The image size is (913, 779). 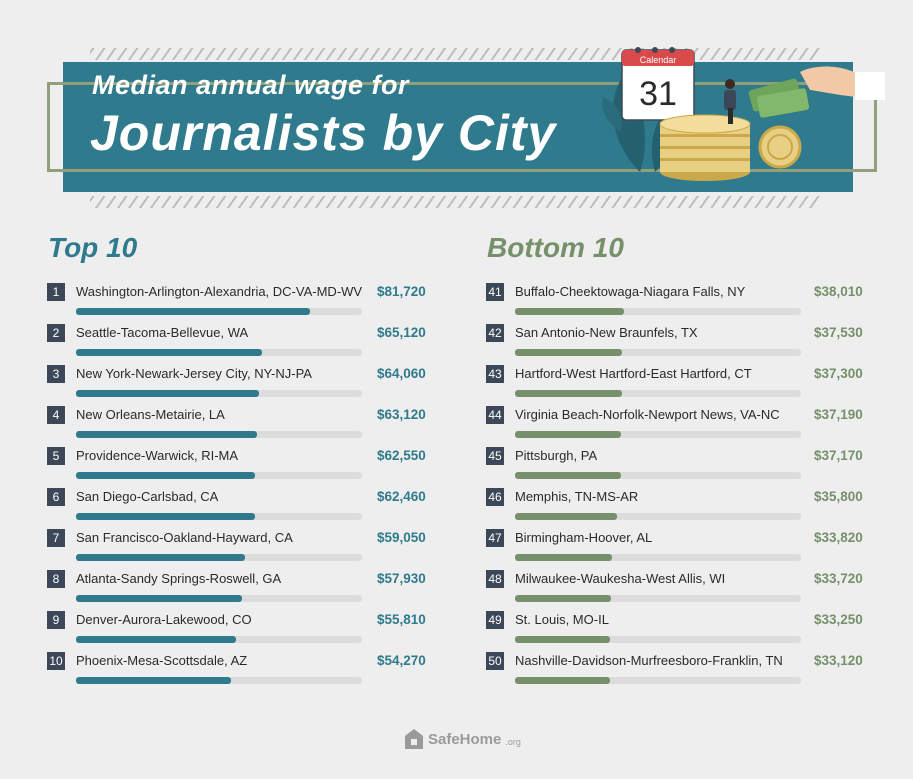 I want to click on rank-badge: 8, so click(x=56, y=579).